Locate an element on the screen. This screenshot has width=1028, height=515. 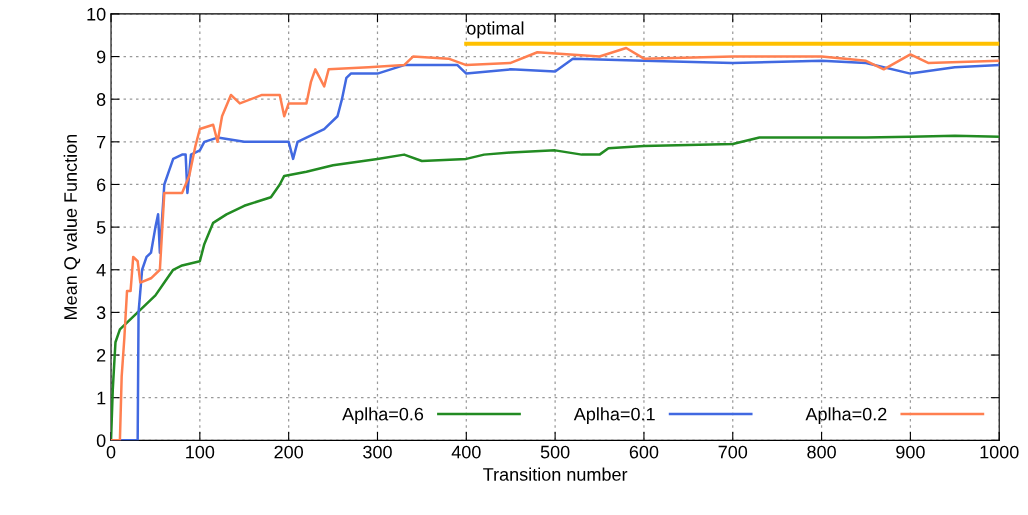
x-tick-label: 500 is located at coordinates (555, 452).